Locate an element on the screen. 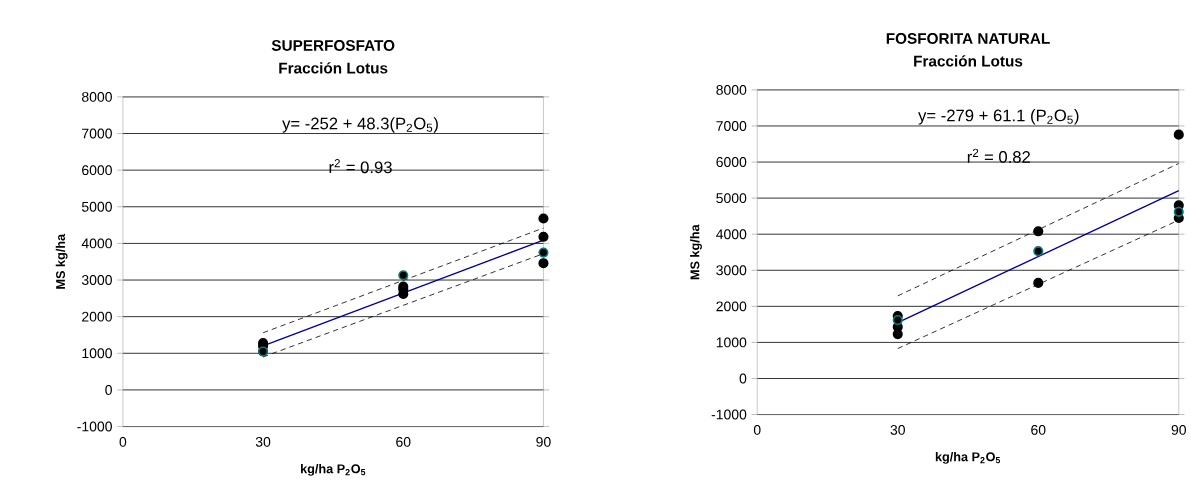 This screenshot has width=1191, height=480. annotation: r$^{2}$ = 0.82 is located at coordinates (998, 155).